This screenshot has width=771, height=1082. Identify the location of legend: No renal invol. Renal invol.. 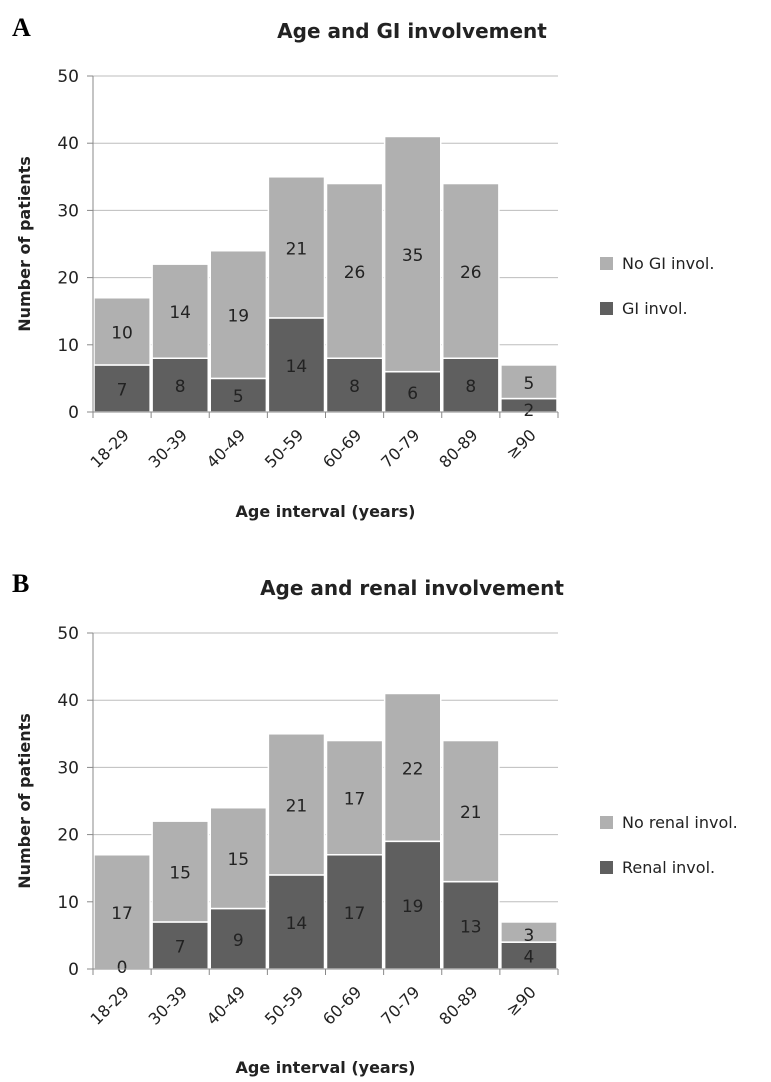
(669, 845).